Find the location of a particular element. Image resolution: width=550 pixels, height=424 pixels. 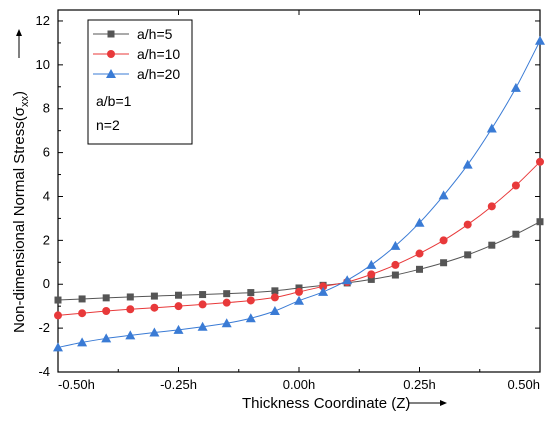

y-axis-arrow is located at coordinates (19, 43).